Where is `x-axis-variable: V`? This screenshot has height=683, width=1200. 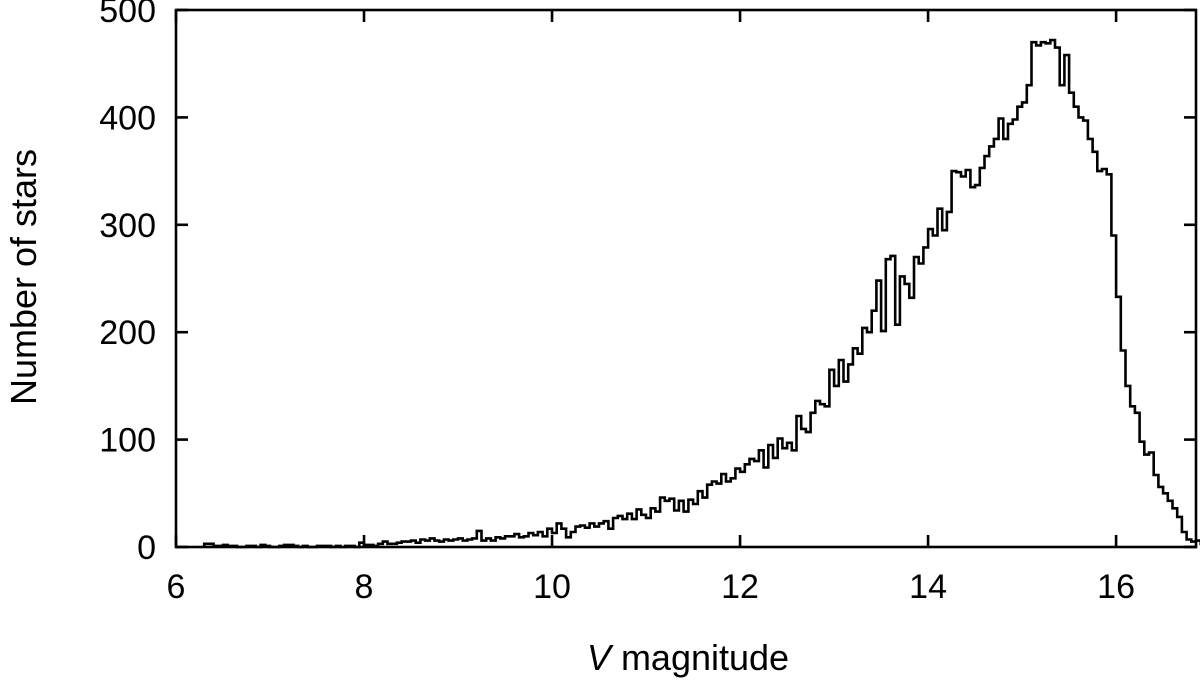 x-axis-variable: V is located at coordinates (600, 657).